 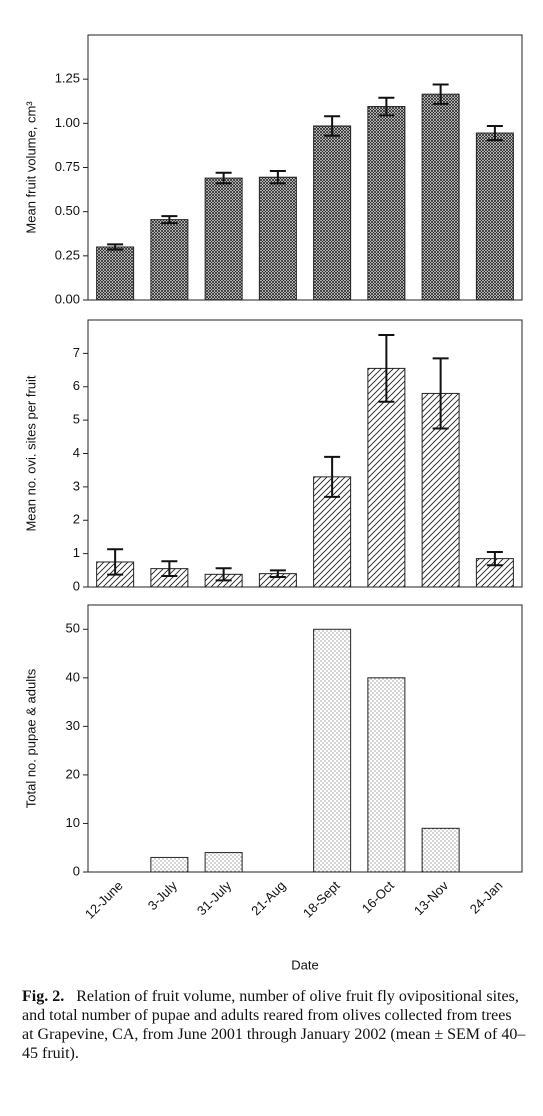 What do you see at coordinates (431, 898) in the screenshot?
I see `x-tick-label: 13-Nov` at bounding box center [431, 898].